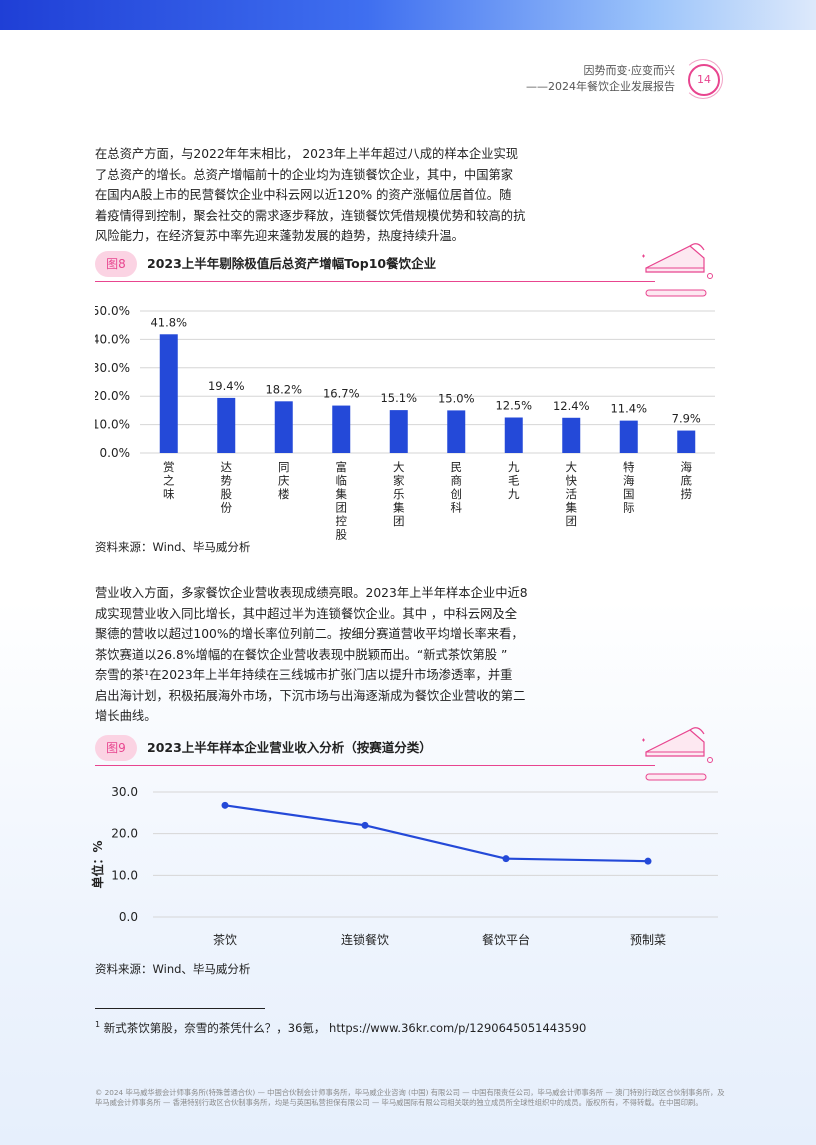 The height and width of the screenshot is (1145, 816). I want to click on series-line, so click(436, 833).